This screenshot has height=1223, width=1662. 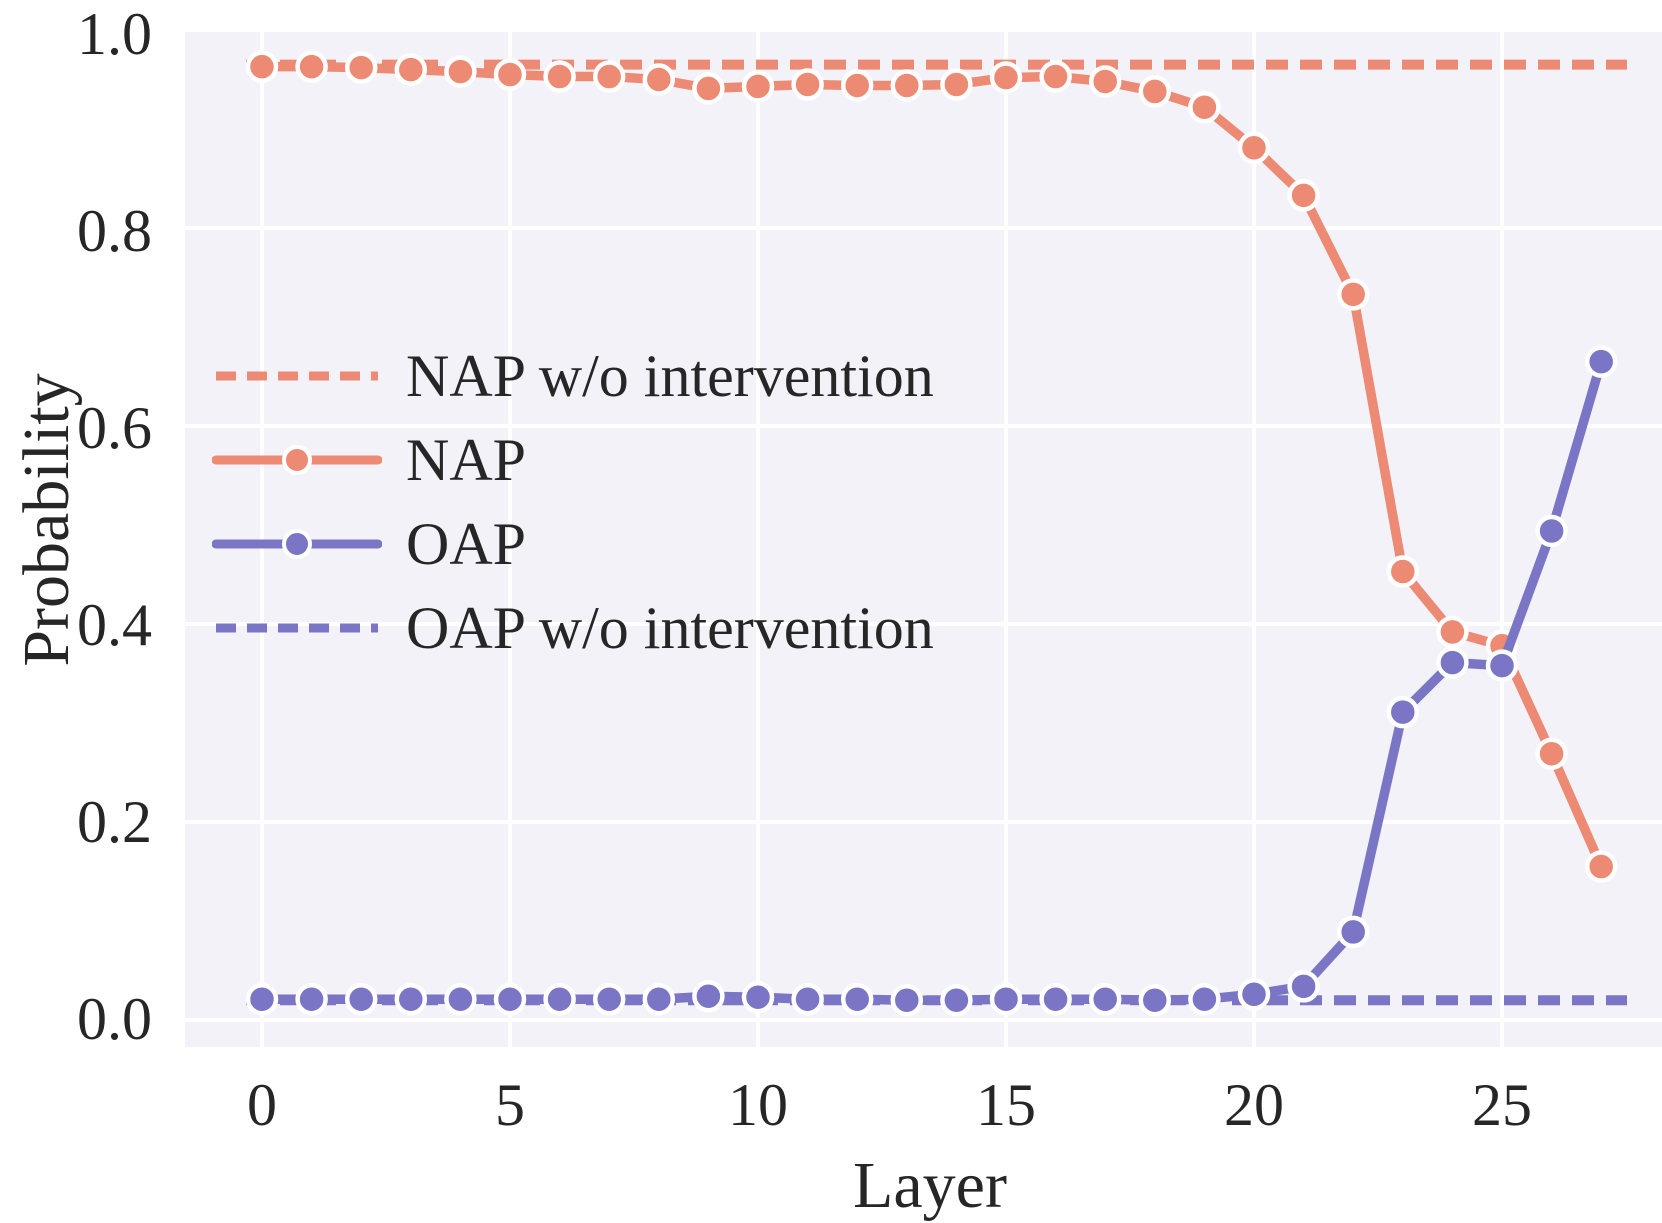 What do you see at coordinates (46, 520) in the screenshot?
I see `y-axis-label: Probability` at bounding box center [46, 520].